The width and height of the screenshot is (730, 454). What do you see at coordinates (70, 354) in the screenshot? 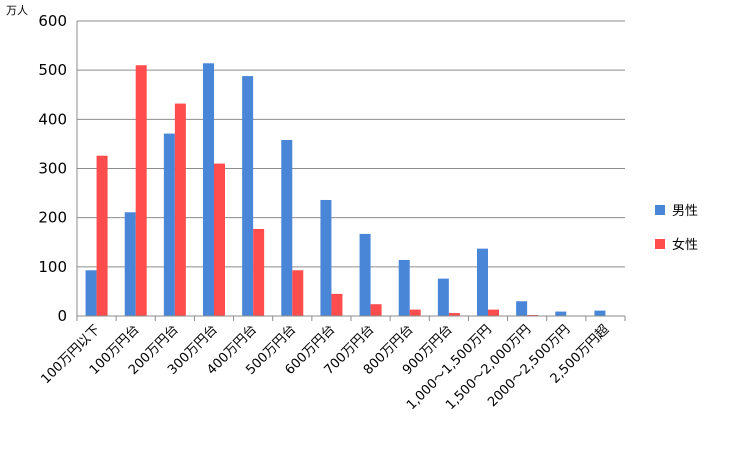
I see `x-tick-label: 100万円以下` at bounding box center [70, 354].